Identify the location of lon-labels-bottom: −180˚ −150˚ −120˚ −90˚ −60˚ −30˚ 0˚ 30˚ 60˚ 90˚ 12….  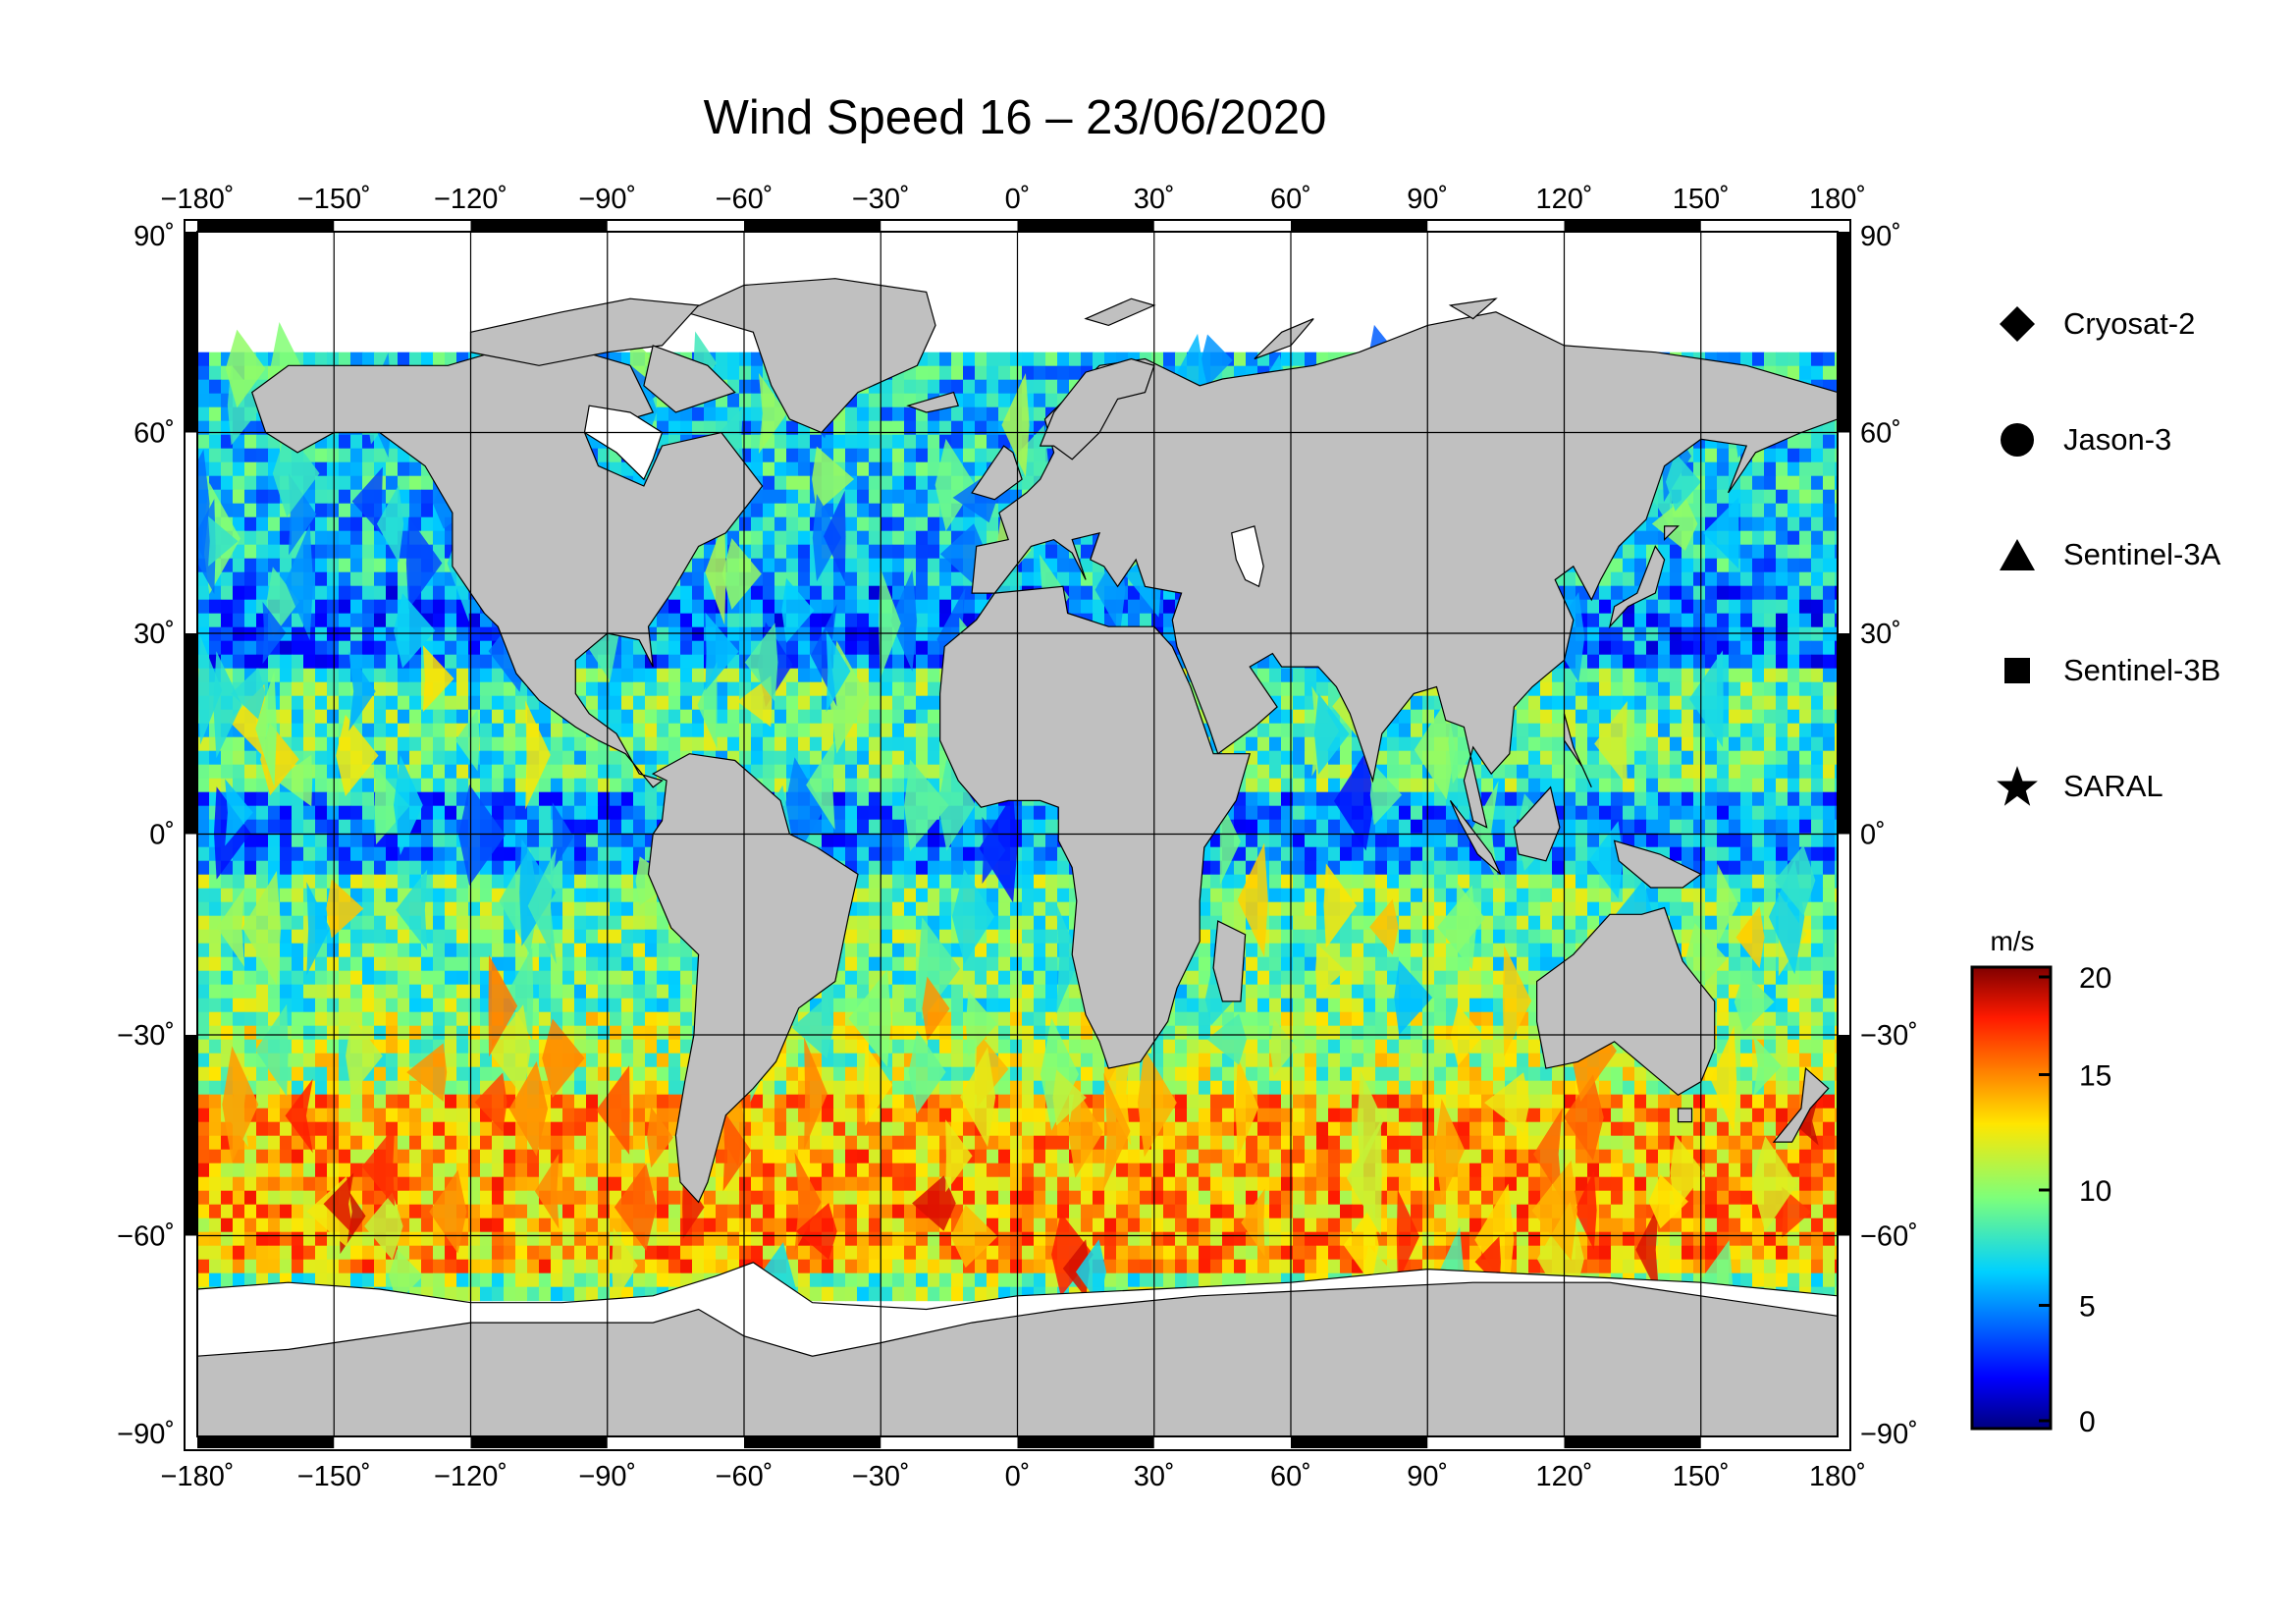
(1014, 1476).